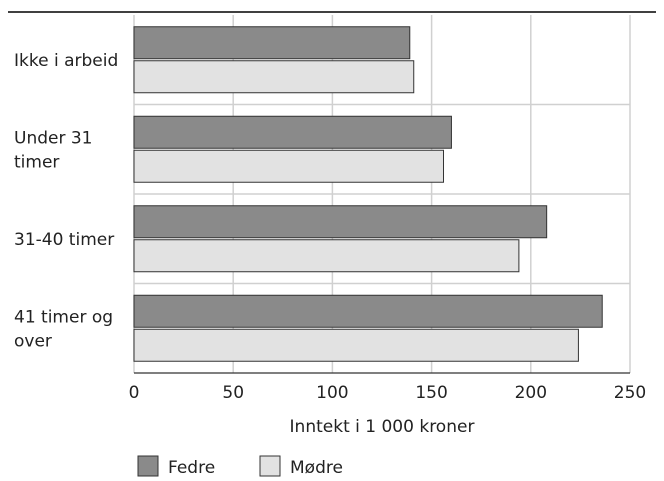  I want to click on category-label: 41 timer og over, so click(63, 329).